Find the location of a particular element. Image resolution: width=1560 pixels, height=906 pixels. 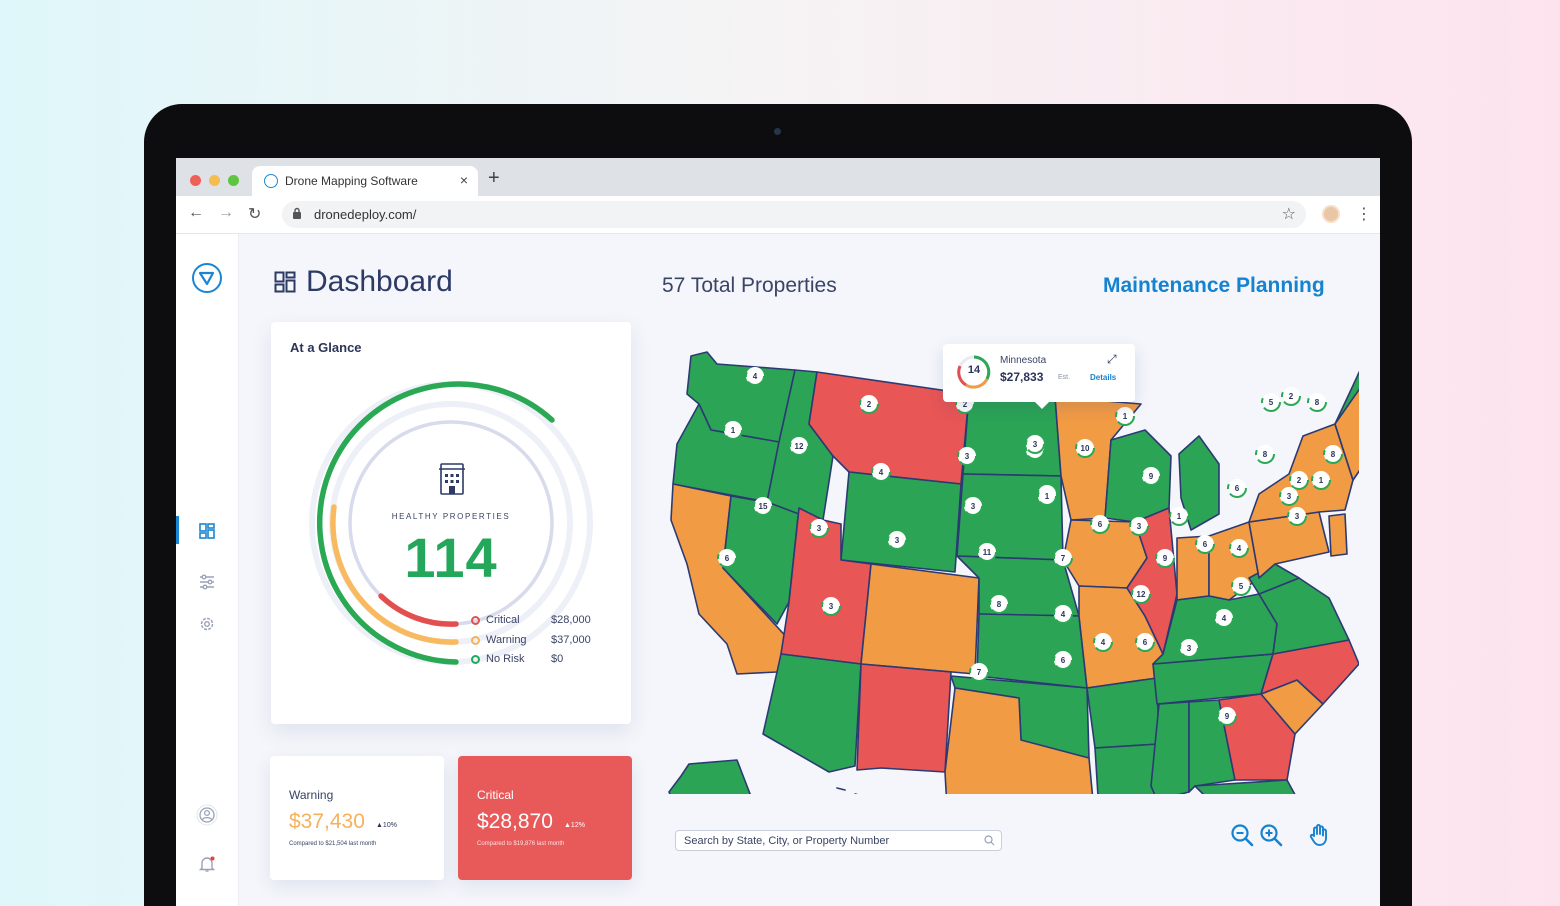

pan-hand-icon is located at coordinates (1319, 835).